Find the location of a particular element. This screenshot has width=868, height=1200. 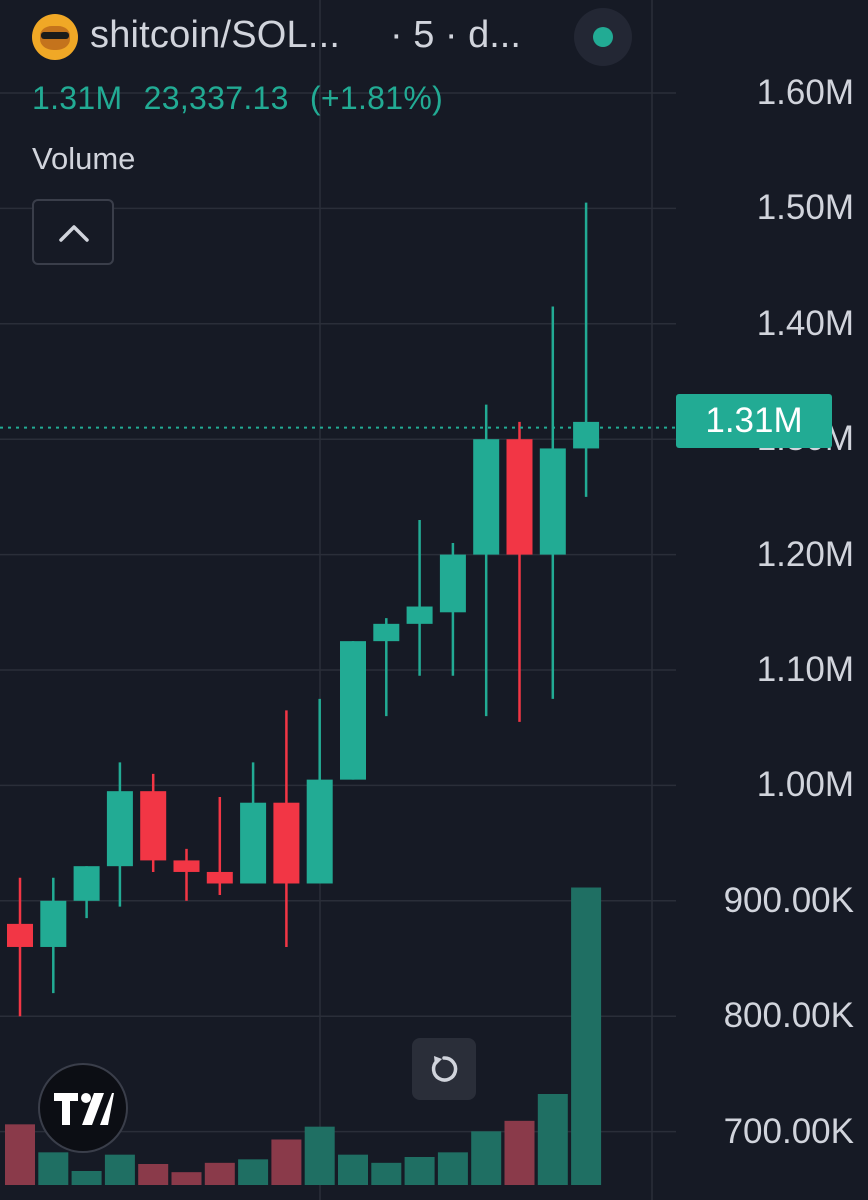

chevron-up-icon is located at coordinates (74, 233).